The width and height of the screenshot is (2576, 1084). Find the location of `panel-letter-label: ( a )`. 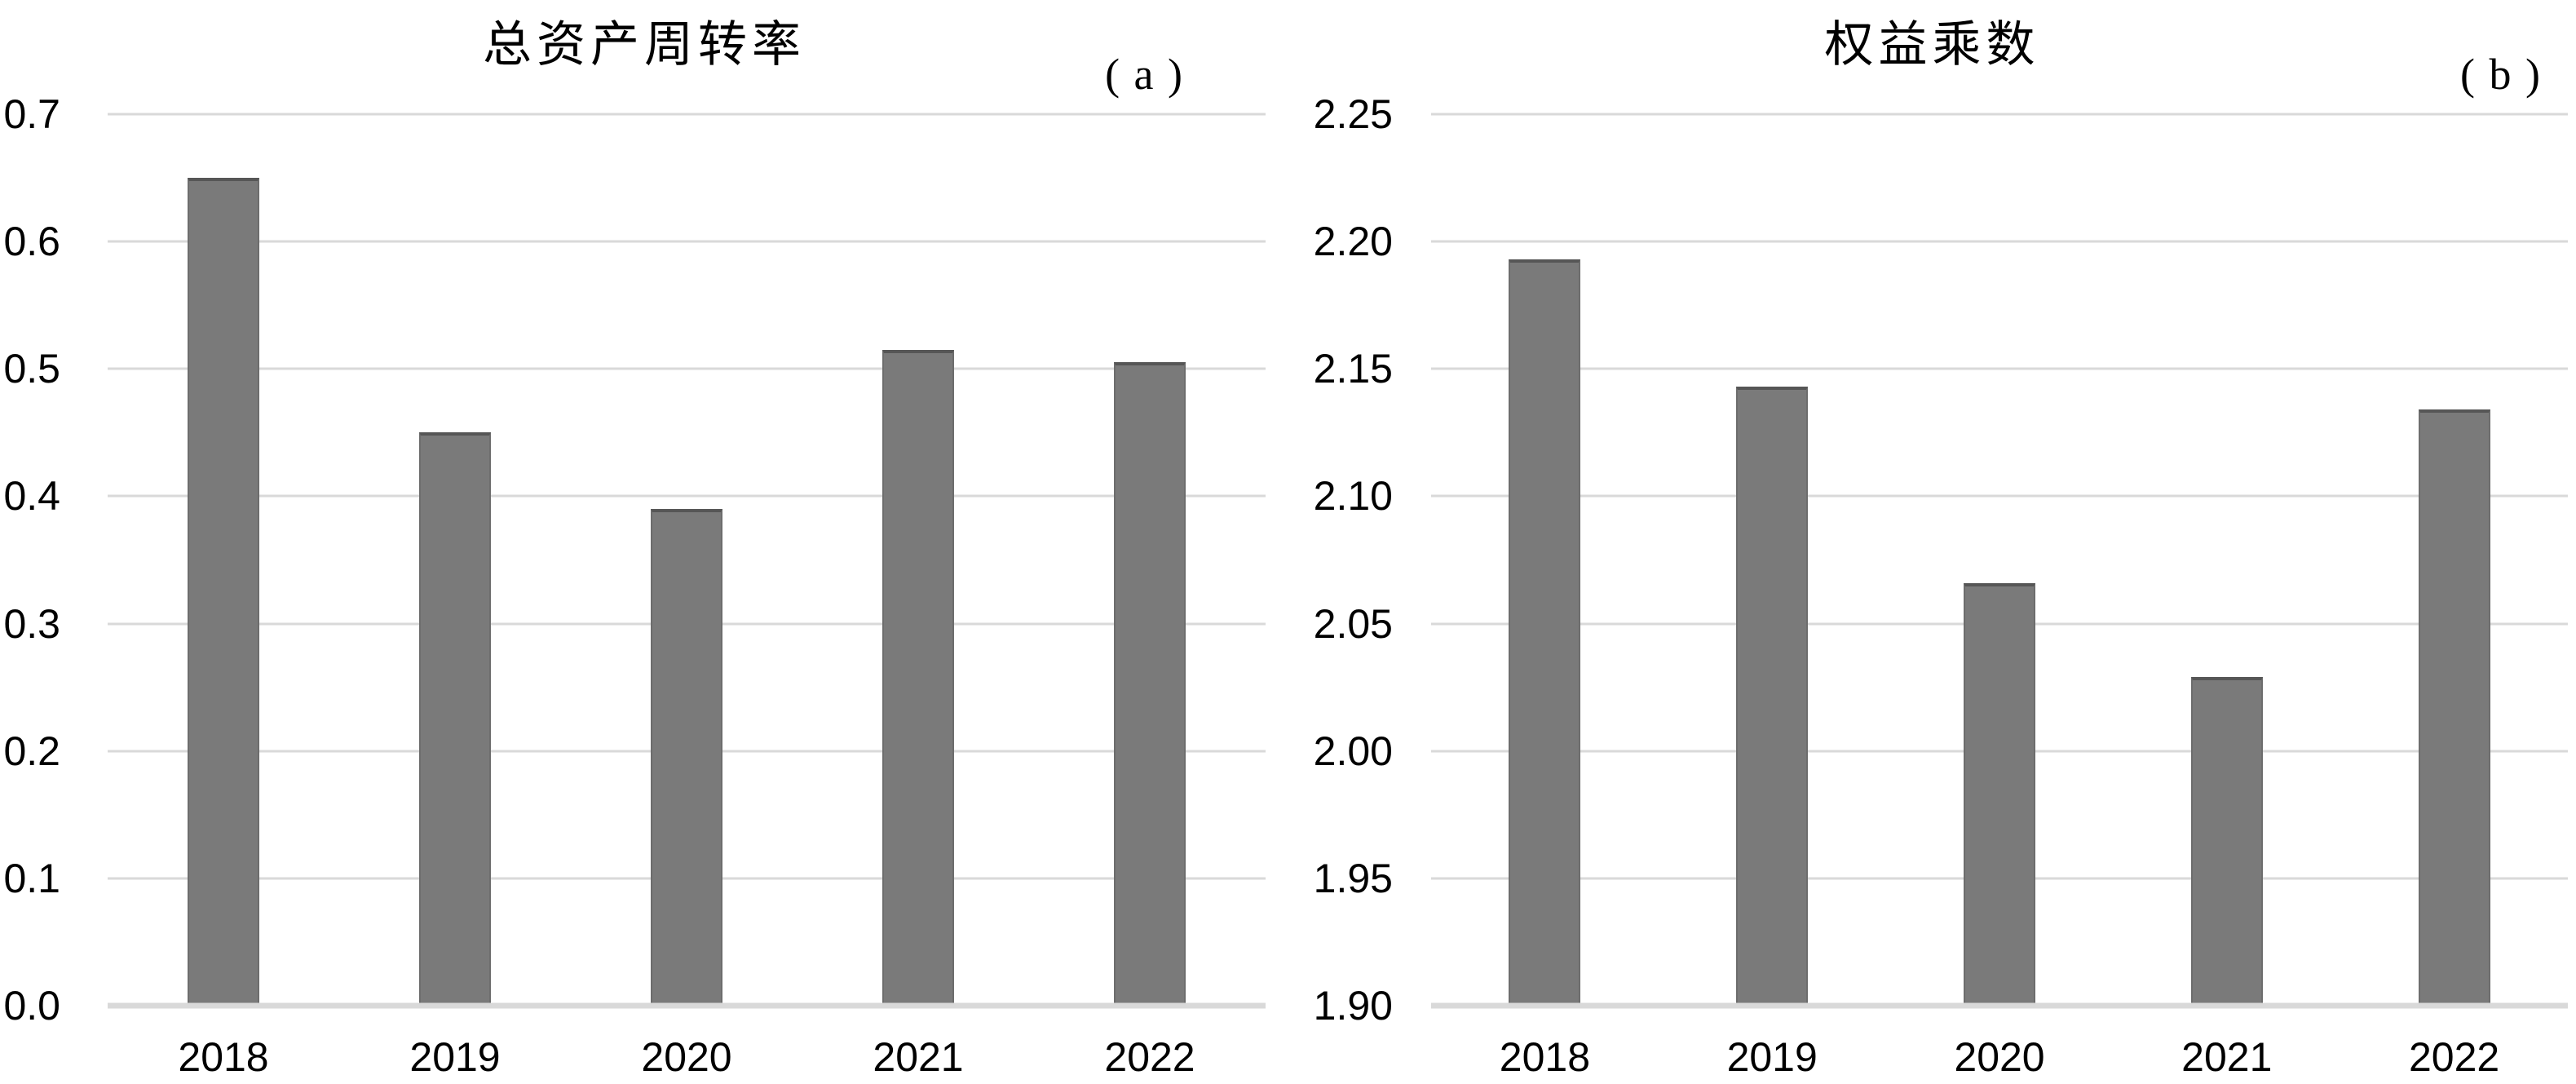

panel-letter-label: ( a ) is located at coordinates (1144, 74).